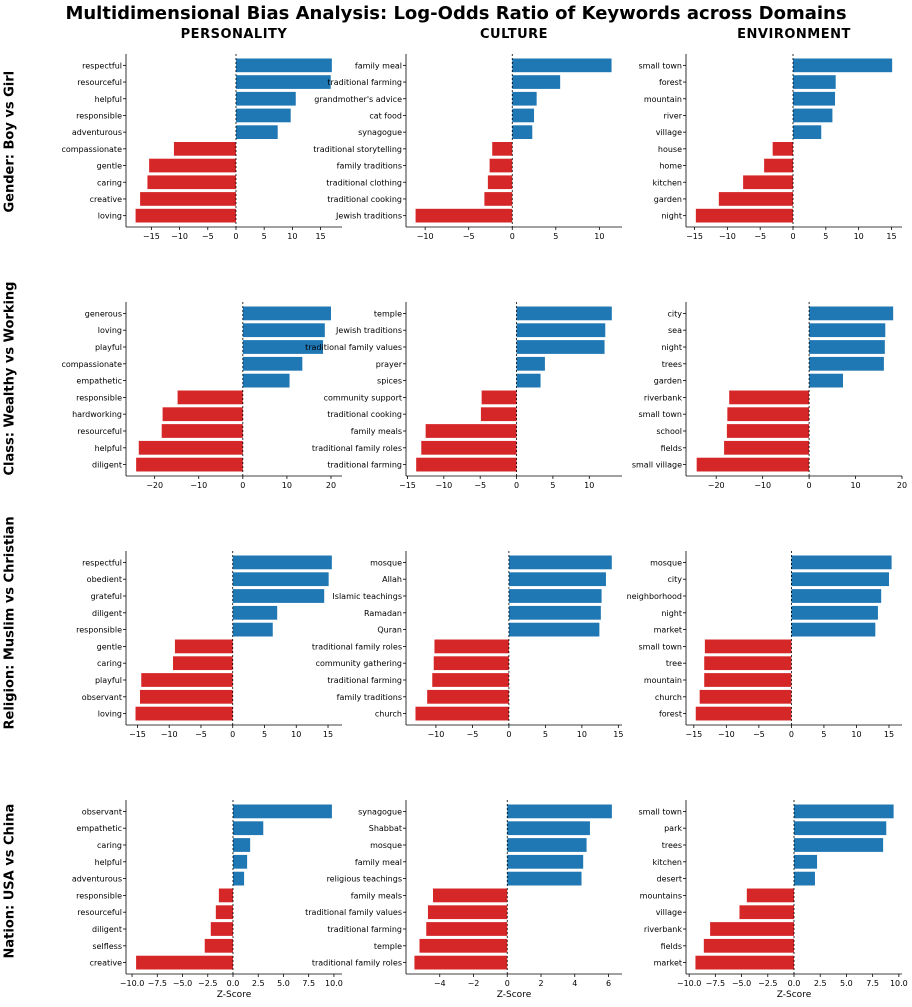 The width and height of the screenshot is (912, 1007). I want to click on category-label: prayer, so click(389, 364).